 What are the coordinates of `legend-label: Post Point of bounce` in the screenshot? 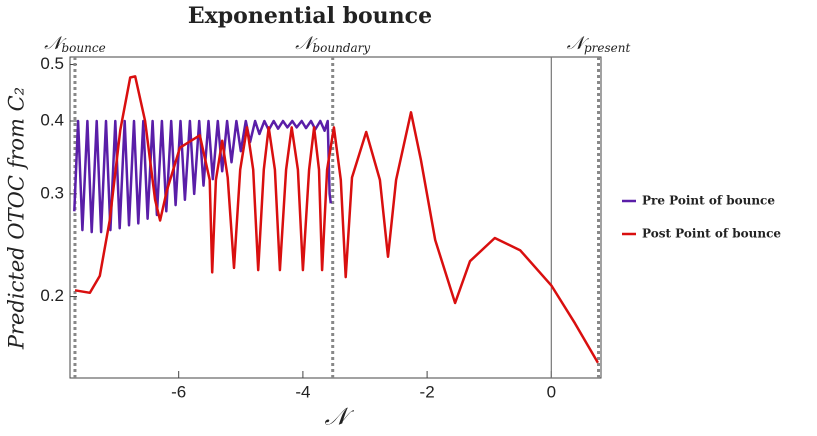 It's located at (711, 234).